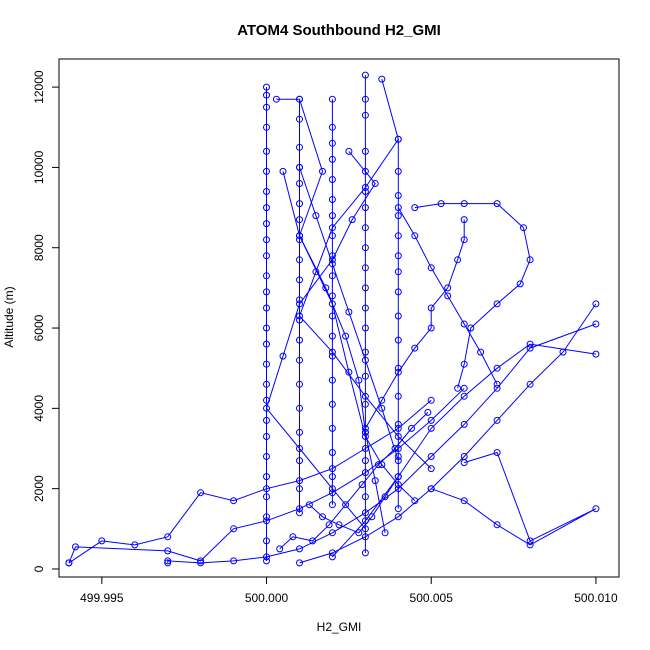  Describe the element at coordinates (39, 488) in the screenshot. I see `y-tick-label: 2000` at that location.